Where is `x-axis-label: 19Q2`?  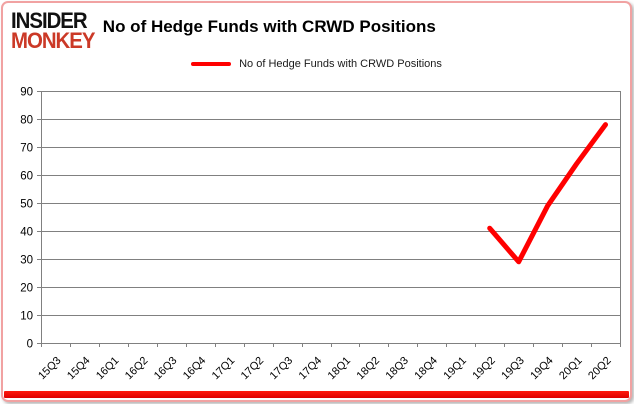
x-axis-label: 19Q2 is located at coordinates (484, 369).